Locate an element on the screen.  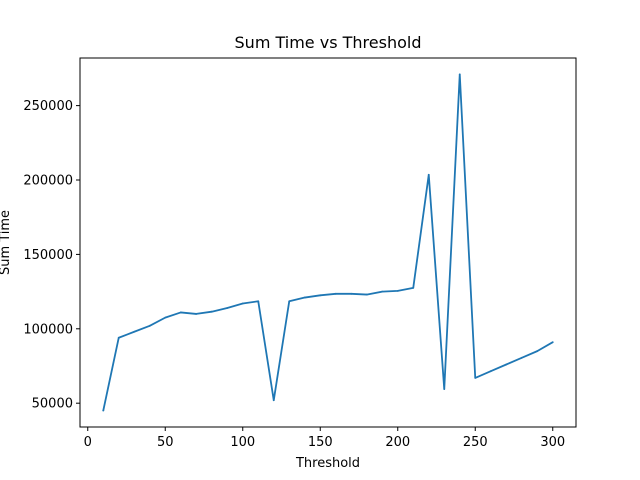
y-tick-label: 50000 is located at coordinates (52, 404).